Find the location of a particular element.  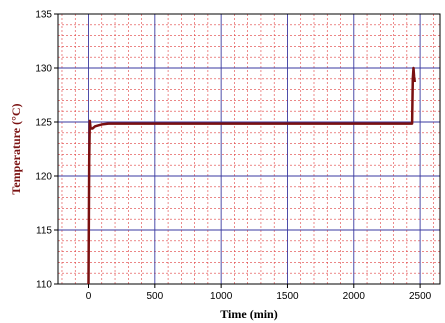

y-axis-label: Temperature (°C) is located at coordinates (16, 148).